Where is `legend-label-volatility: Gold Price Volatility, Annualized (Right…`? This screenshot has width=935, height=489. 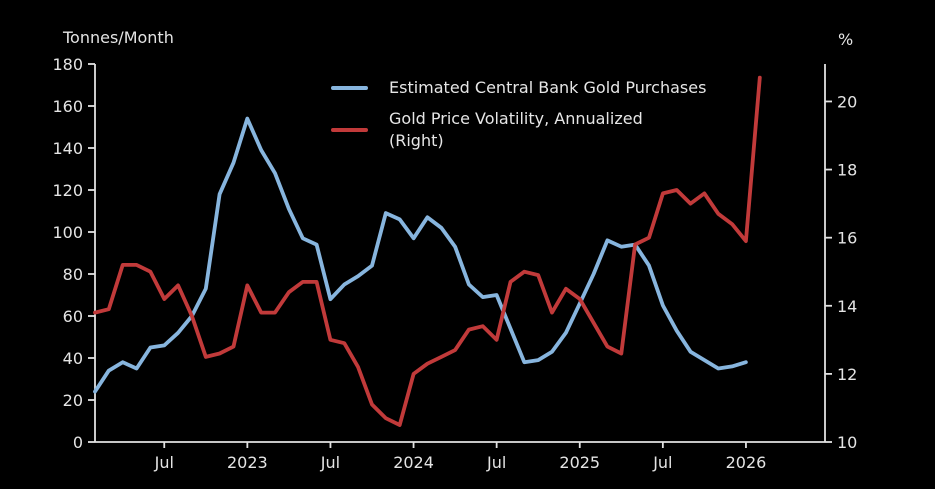 legend-label-volatility: Gold Price Volatility, Annualized (Right… is located at coordinates (516, 130).